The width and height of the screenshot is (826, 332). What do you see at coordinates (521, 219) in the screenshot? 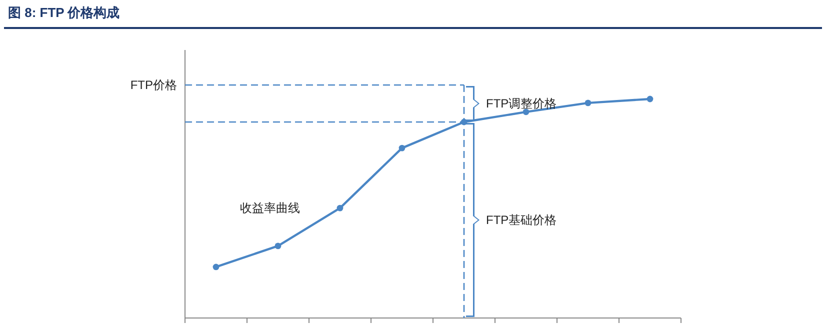
I see `annotation: FTP基础价格` at bounding box center [521, 219].